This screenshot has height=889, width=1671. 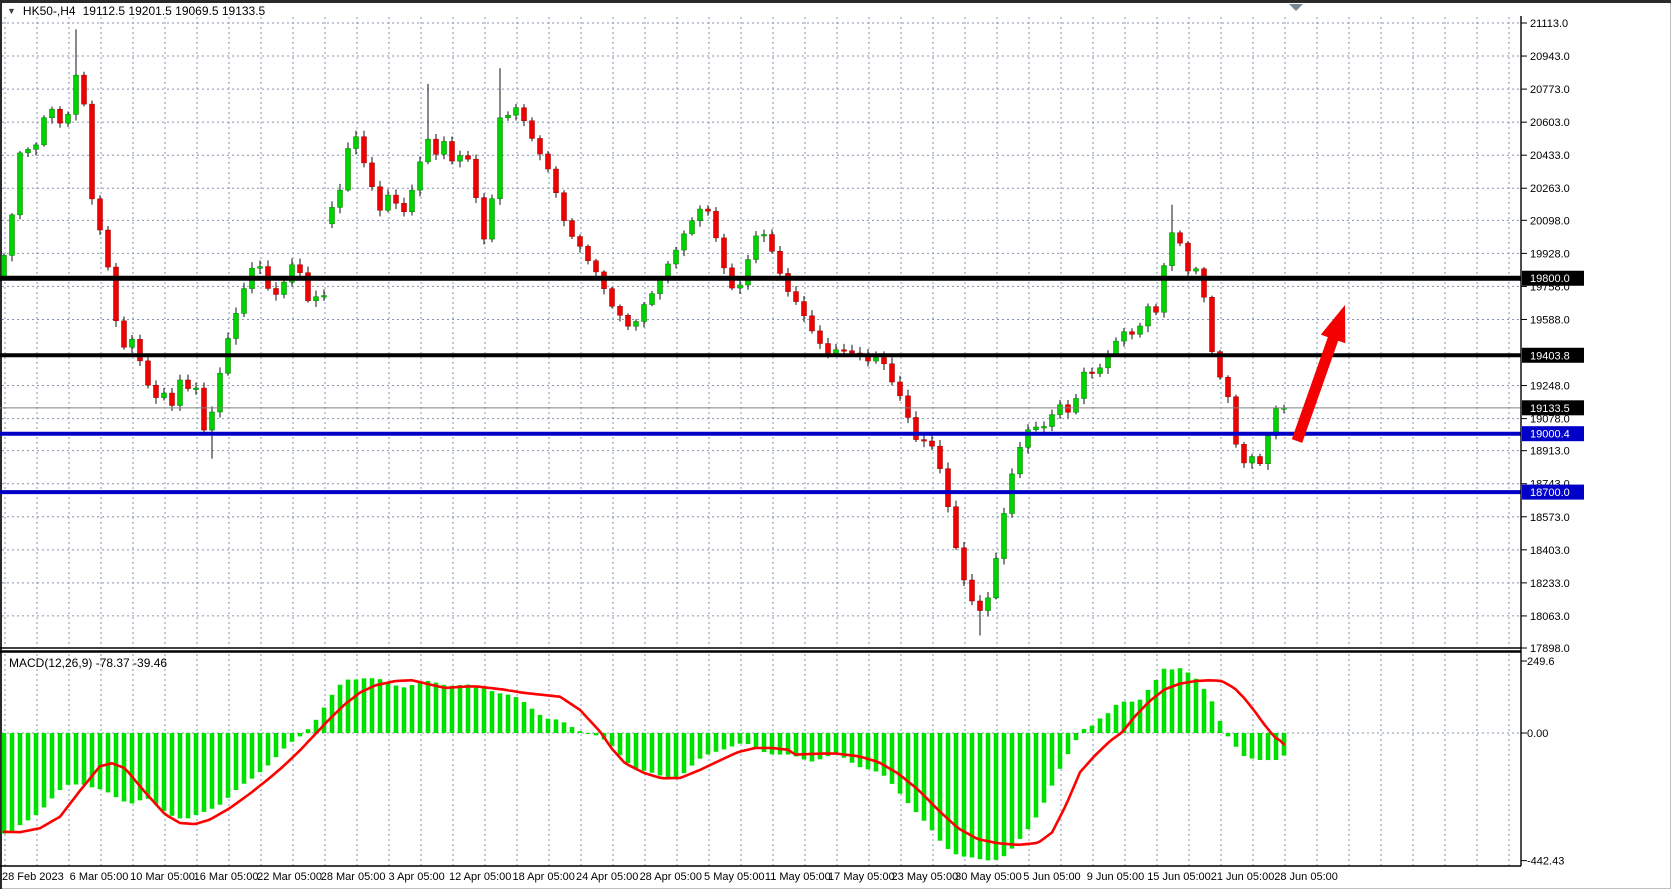 What do you see at coordinates (544, 877) in the screenshot?
I see `date-tick-label: 18 Apr 05:00` at bounding box center [544, 877].